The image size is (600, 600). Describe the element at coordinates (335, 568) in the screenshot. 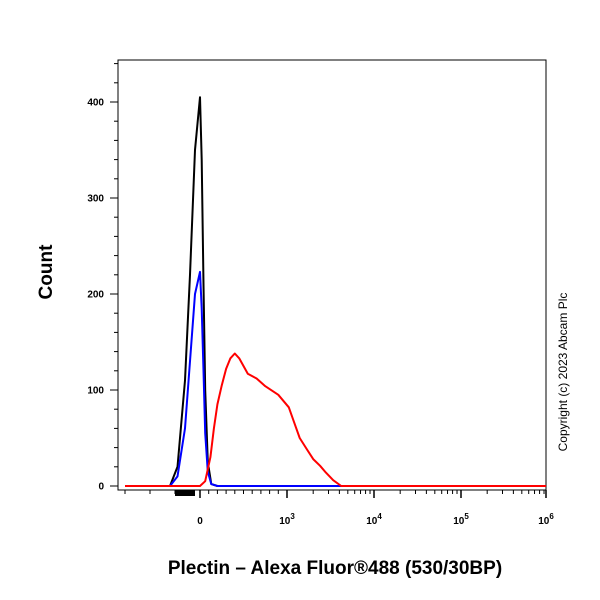

I see `x-axis-label: Plectin – Alexa Fluor®488 (530/30BP)` at that location.